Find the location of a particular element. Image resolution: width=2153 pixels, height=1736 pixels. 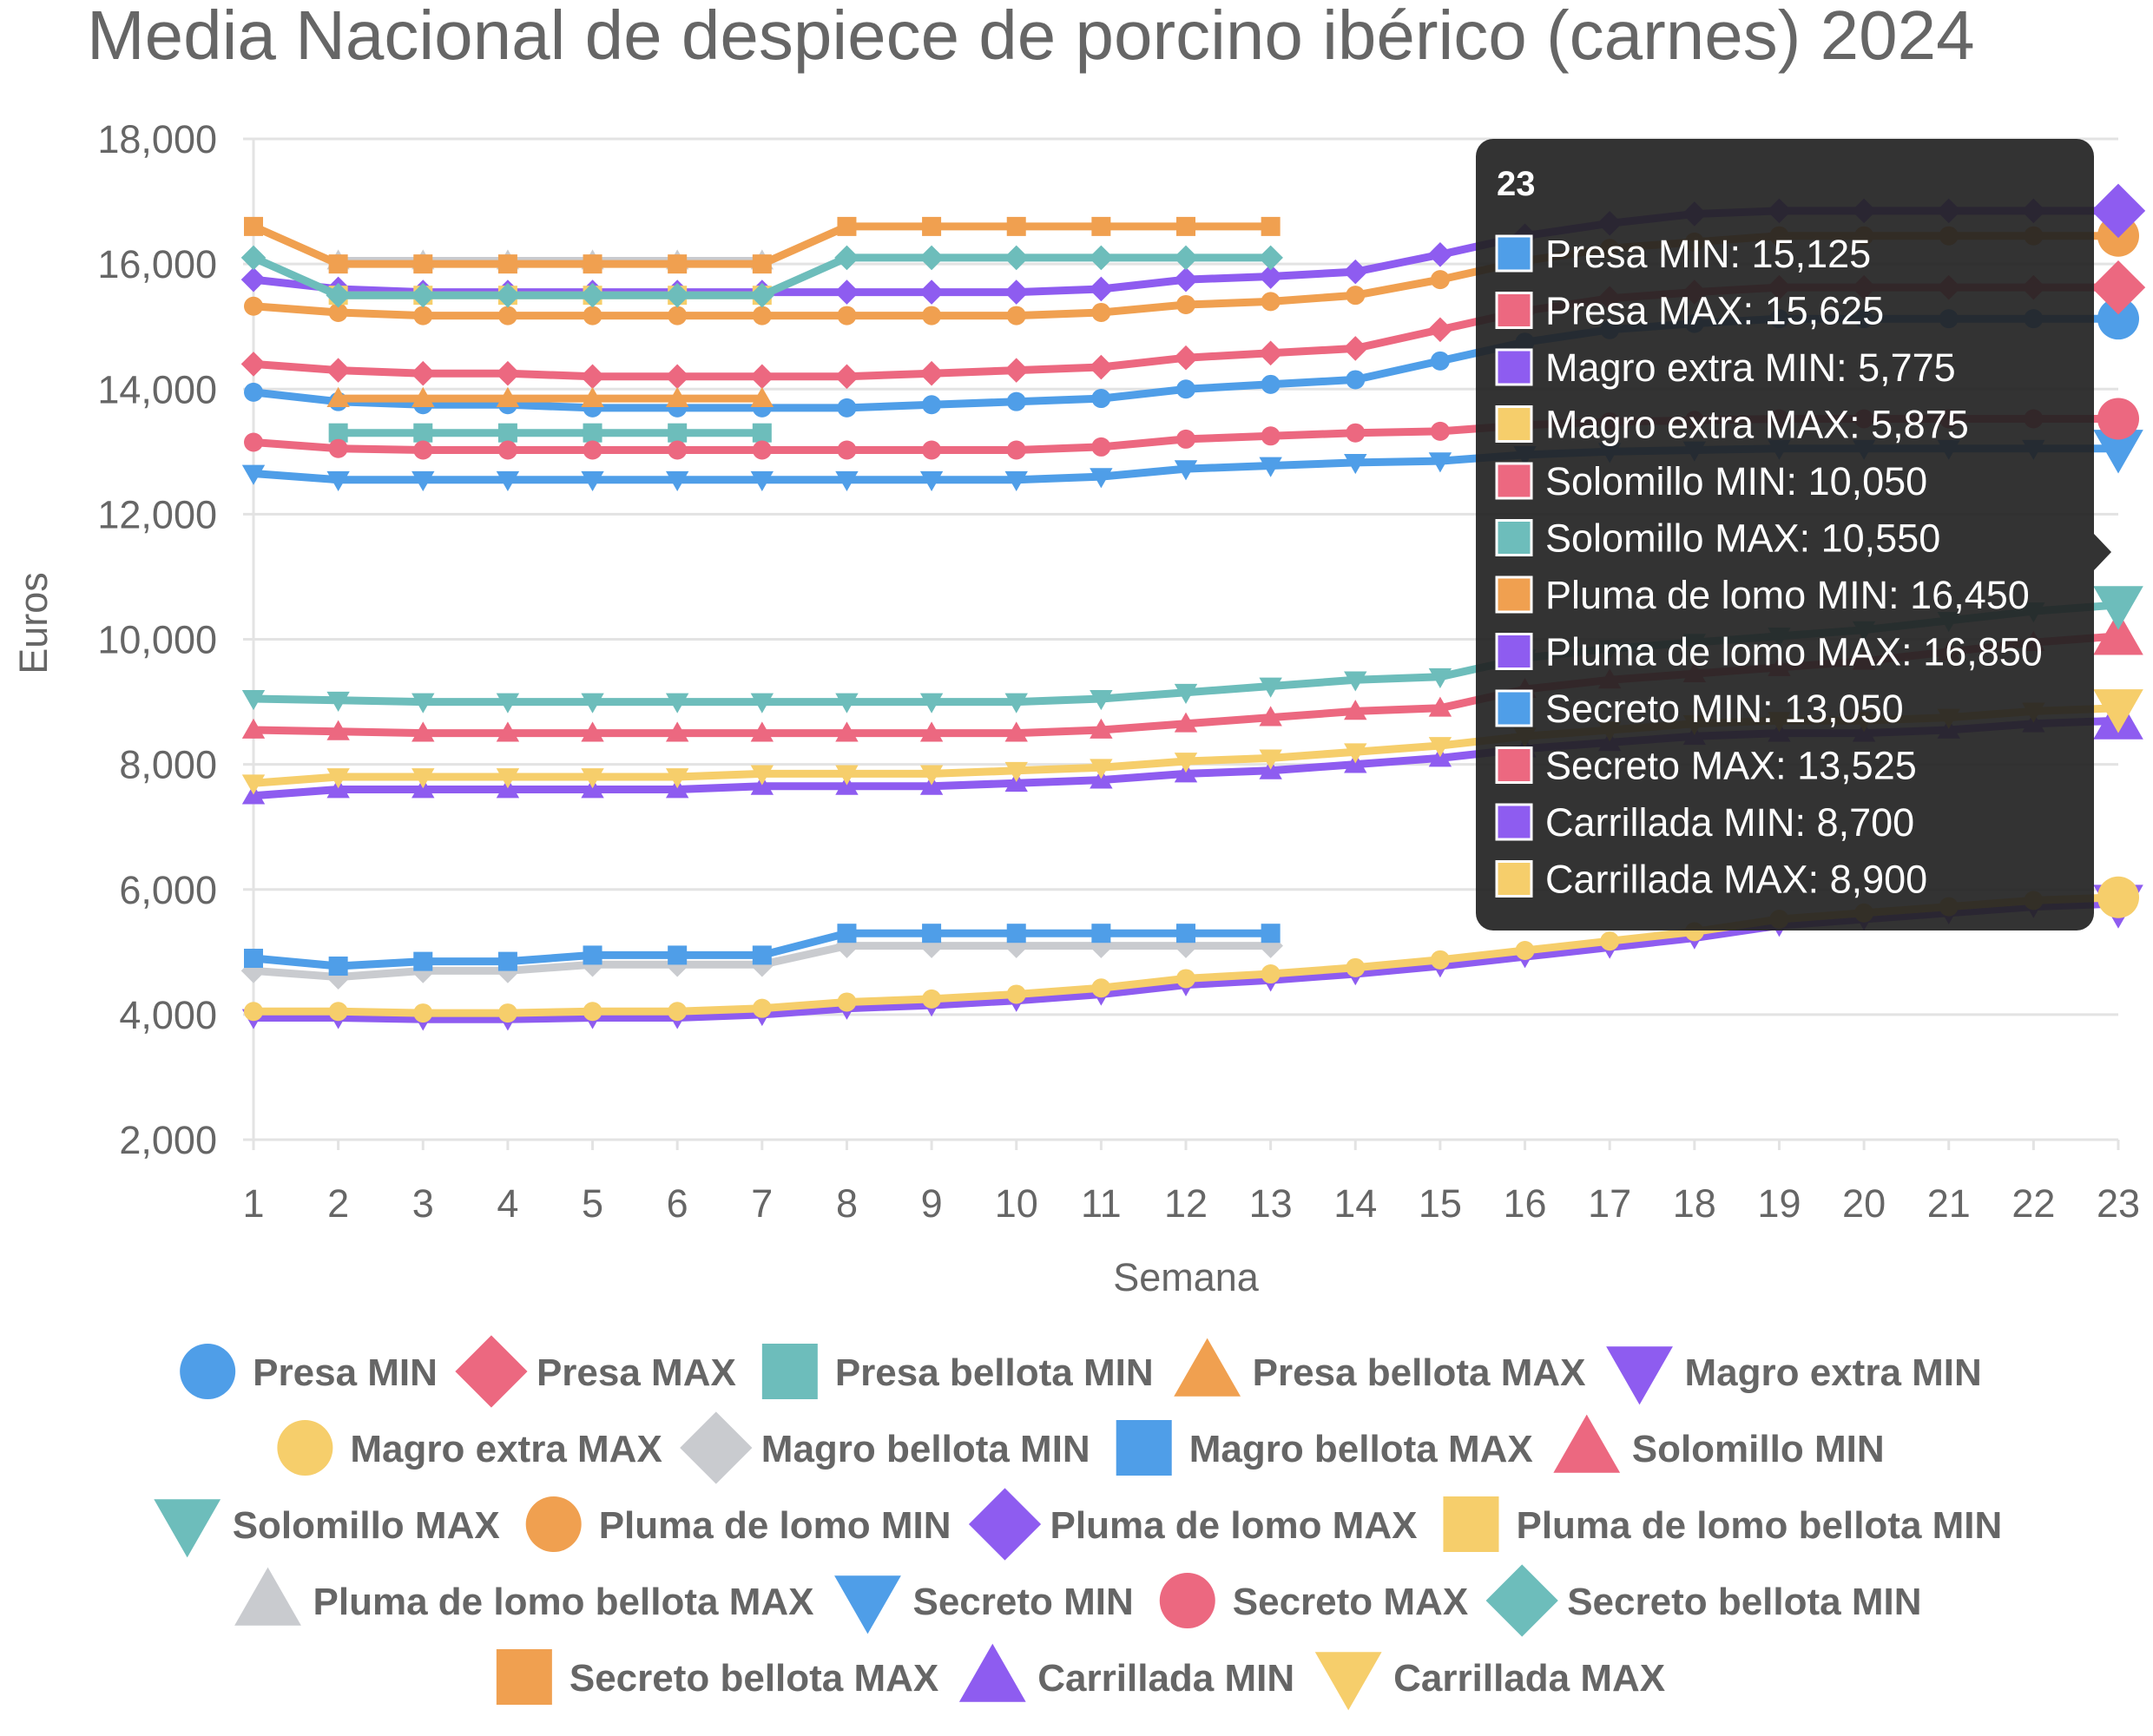

y-tick-label: 2,000 is located at coordinates (168, 1140).